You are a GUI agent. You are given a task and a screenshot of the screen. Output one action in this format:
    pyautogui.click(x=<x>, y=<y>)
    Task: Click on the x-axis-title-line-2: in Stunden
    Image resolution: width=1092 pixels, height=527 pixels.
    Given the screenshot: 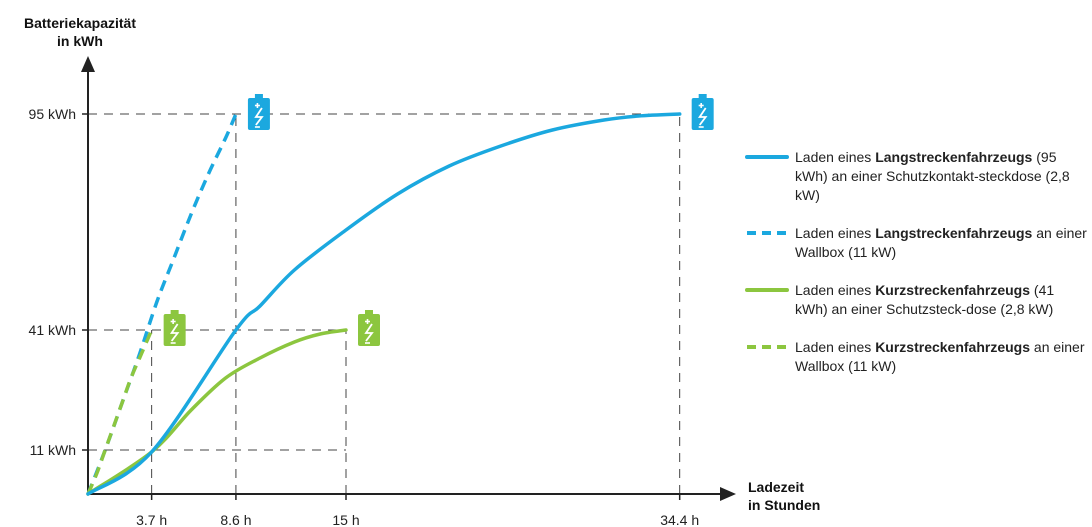 What is the action you would take?
    pyautogui.click(x=784, y=505)
    